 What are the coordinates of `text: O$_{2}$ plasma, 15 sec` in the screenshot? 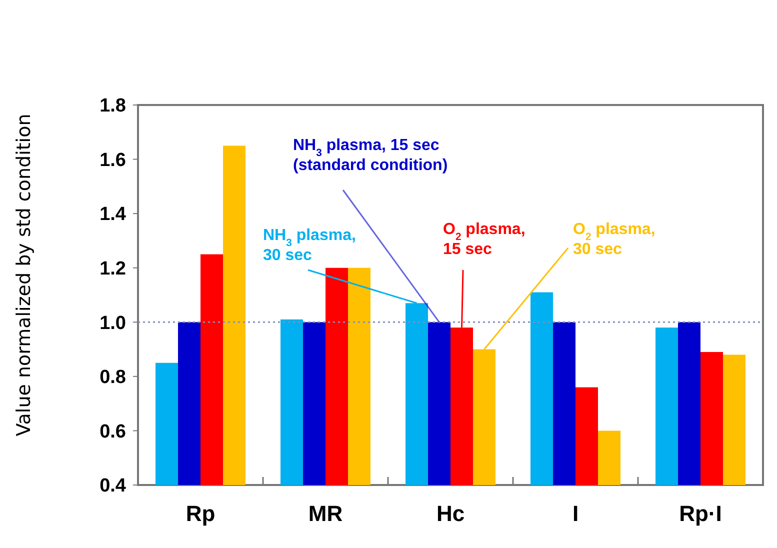 It's located at (484, 239).